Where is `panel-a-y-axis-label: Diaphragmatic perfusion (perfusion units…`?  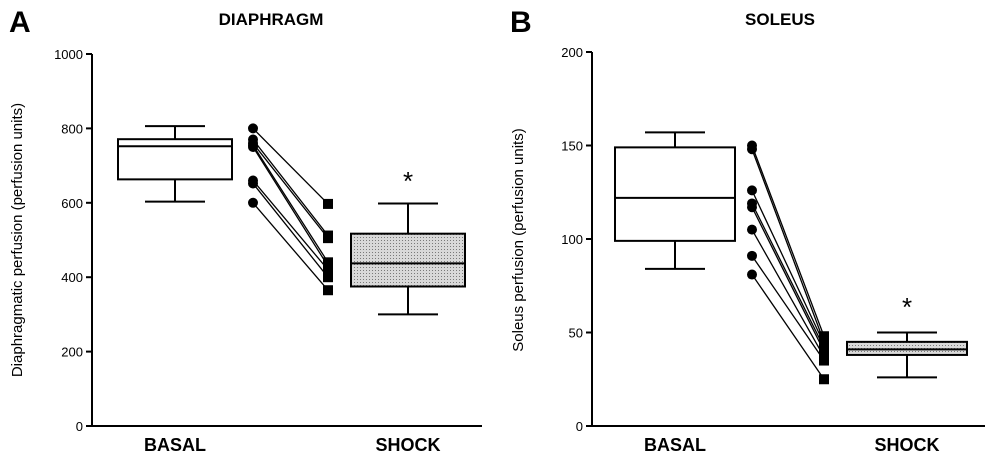 panel-a-y-axis-label: Diaphragmatic perfusion (perfusion units… is located at coordinates (17, 240).